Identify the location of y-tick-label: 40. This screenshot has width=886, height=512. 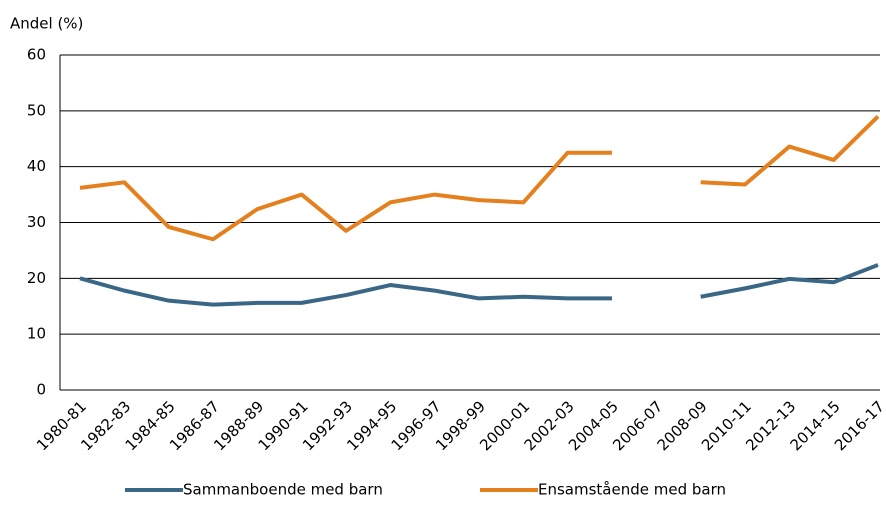
(36, 166).